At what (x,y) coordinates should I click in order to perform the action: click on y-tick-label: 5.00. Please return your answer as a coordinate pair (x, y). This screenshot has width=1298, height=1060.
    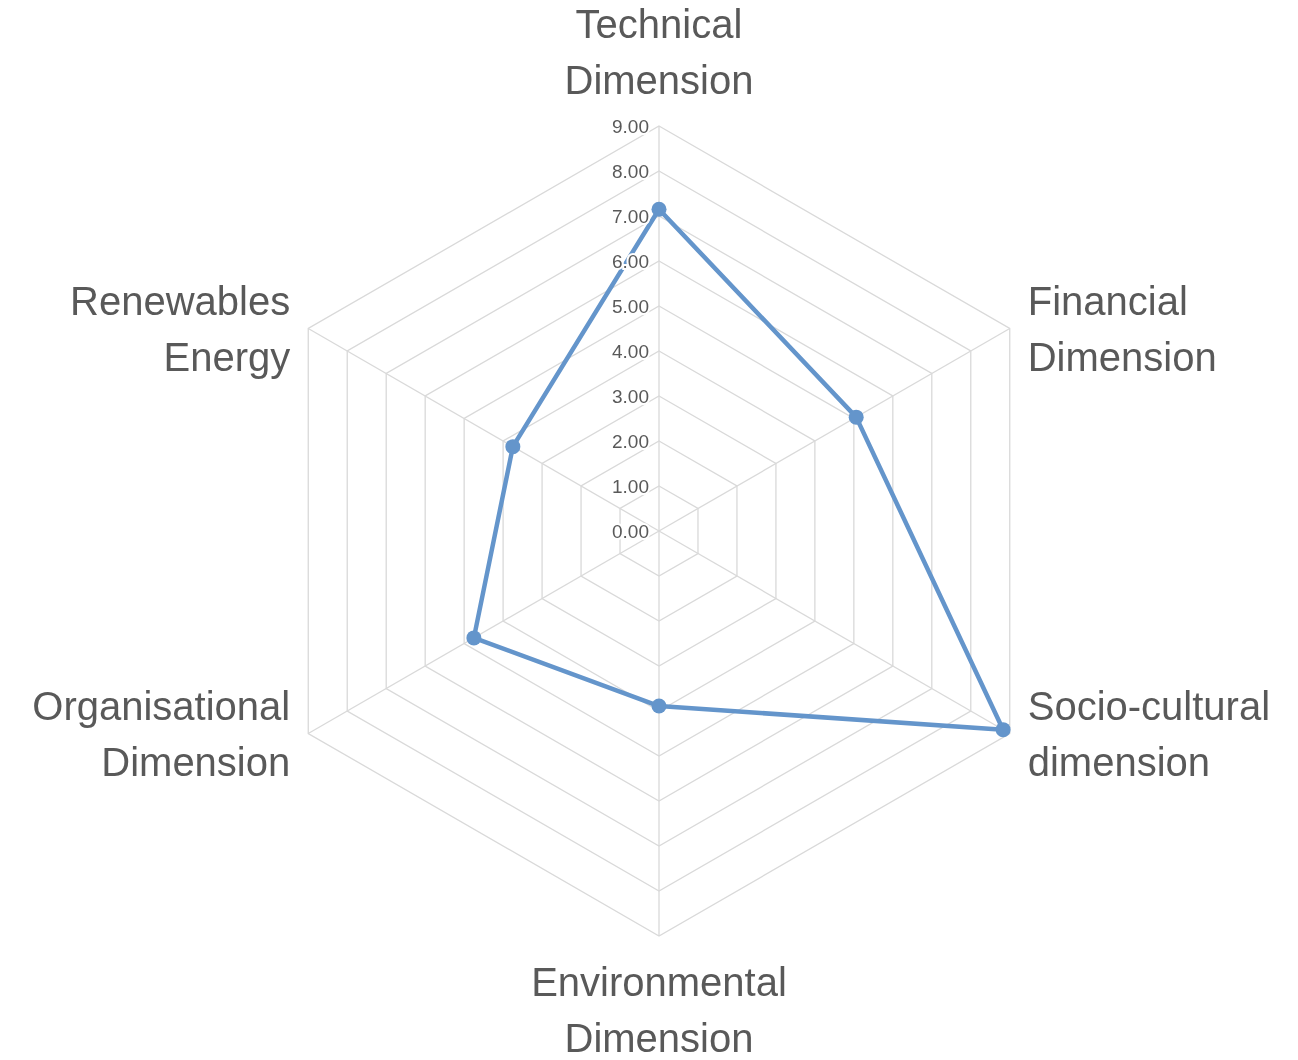
    Looking at the image, I should click on (630, 306).